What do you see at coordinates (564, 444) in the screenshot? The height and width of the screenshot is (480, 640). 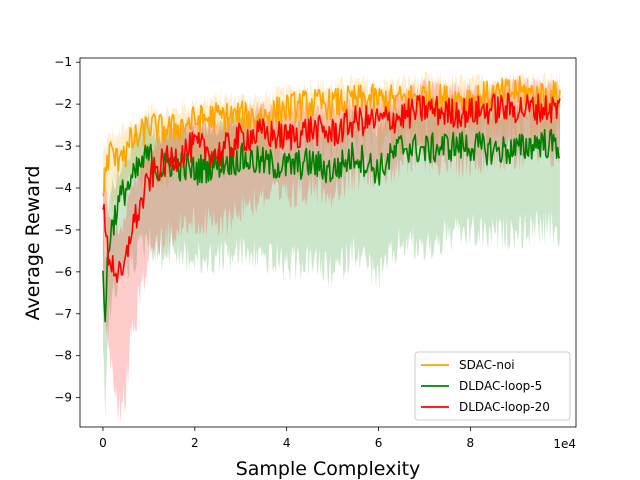 I see `x-offset-label: 1e4` at bounding box center [564, 444].